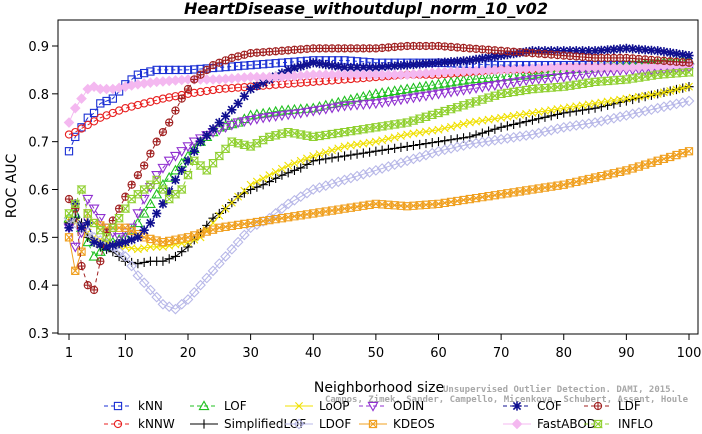 Image resolution: width=702 pixels, height=434 pixels. I want to click on legend-item-inflo: INFLO, so click(618, 424).